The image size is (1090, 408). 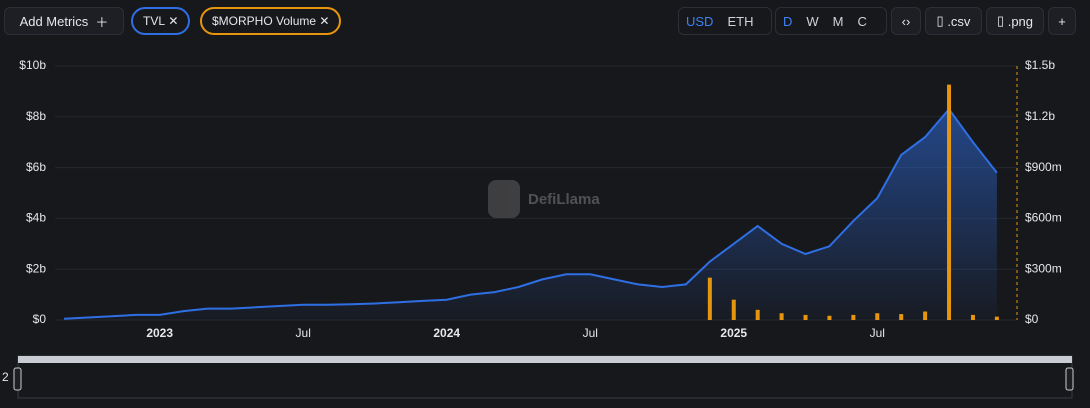 What do you see at coordinates (812, 21) in the screenshot?
I see `interval-option: W` at bounding box center [812, 21].